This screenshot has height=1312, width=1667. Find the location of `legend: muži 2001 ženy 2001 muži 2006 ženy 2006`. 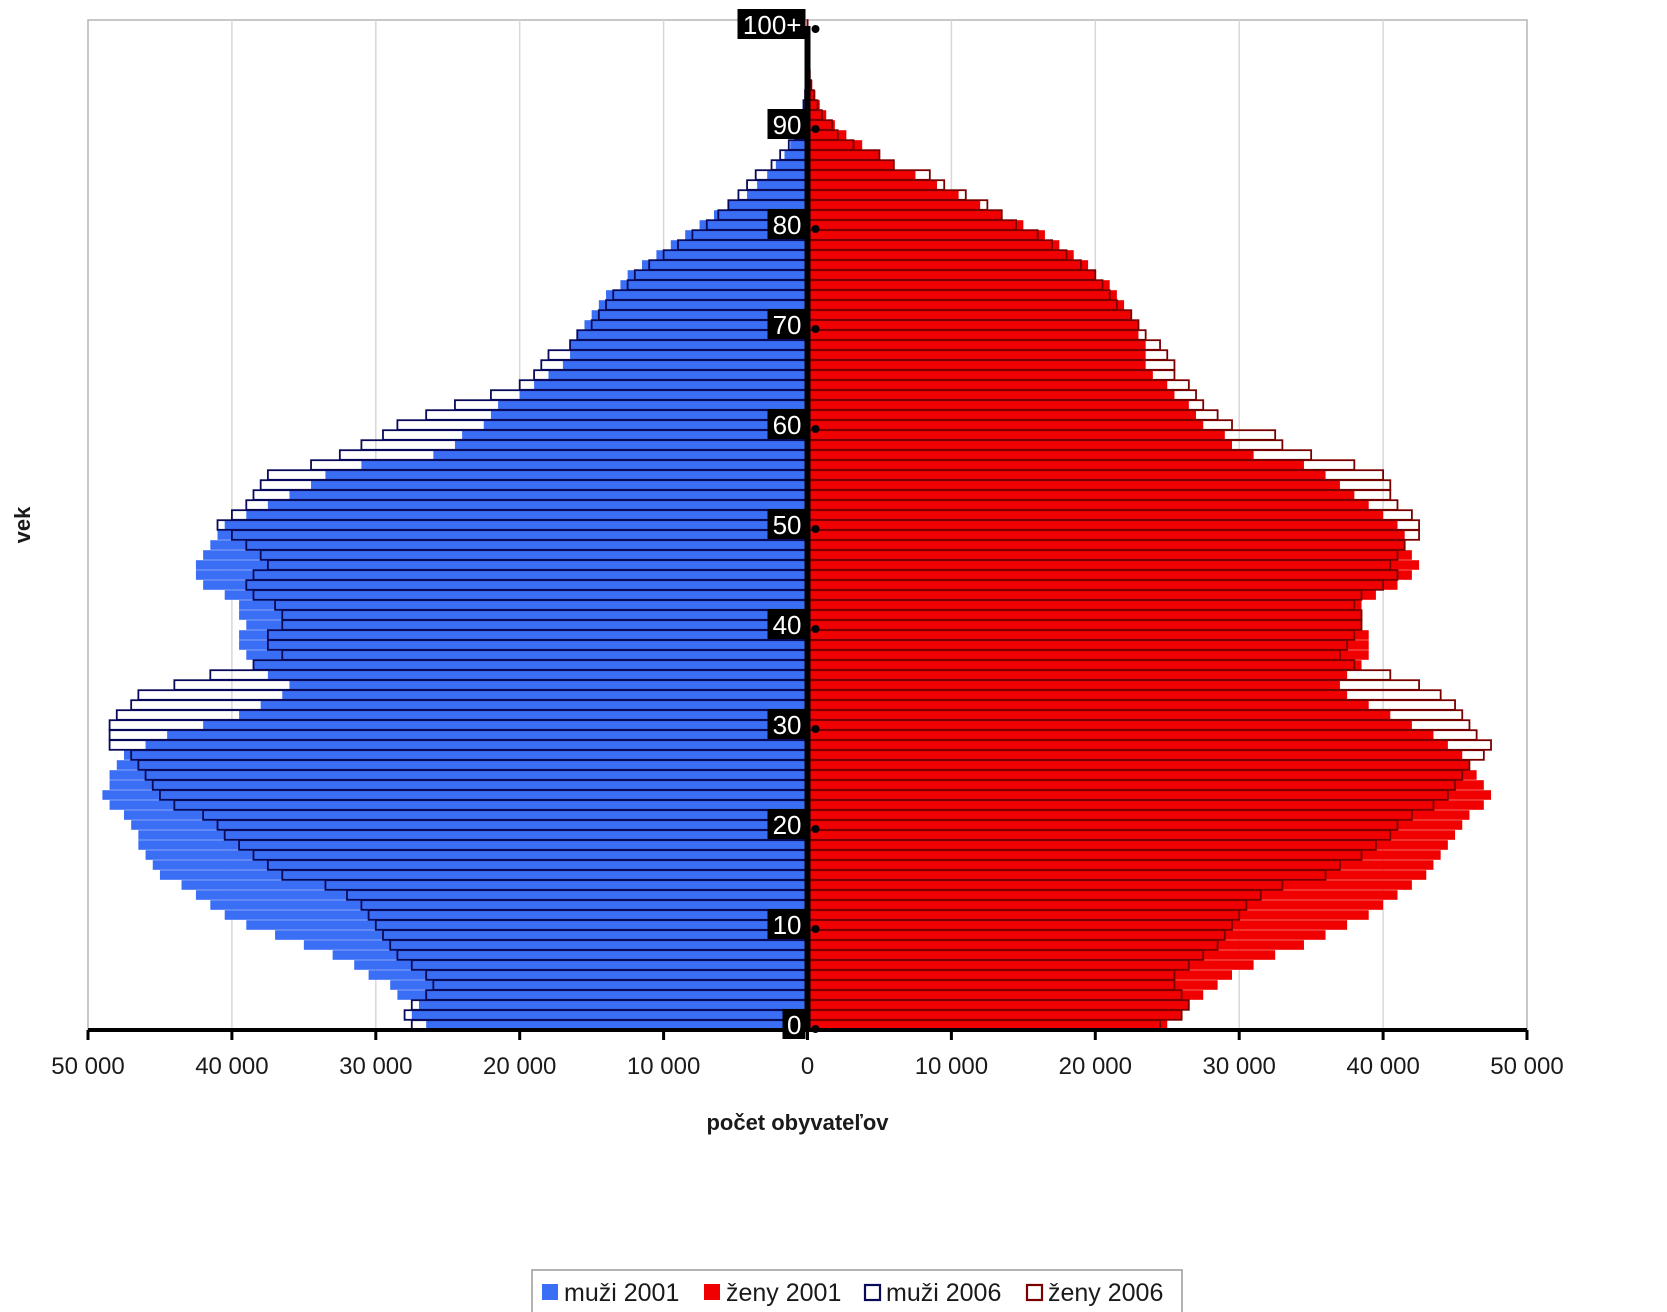

legend: muži 2001 ženy 2001 muži 2006 ženy 2006 is located at coordinates (857, 1290).